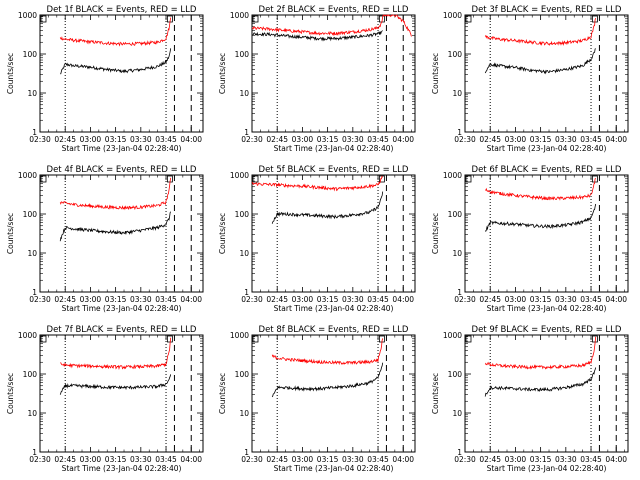  I want to click on panel-title: Det 1f BLACK = Events, RED = LLD, so click(122, 10).